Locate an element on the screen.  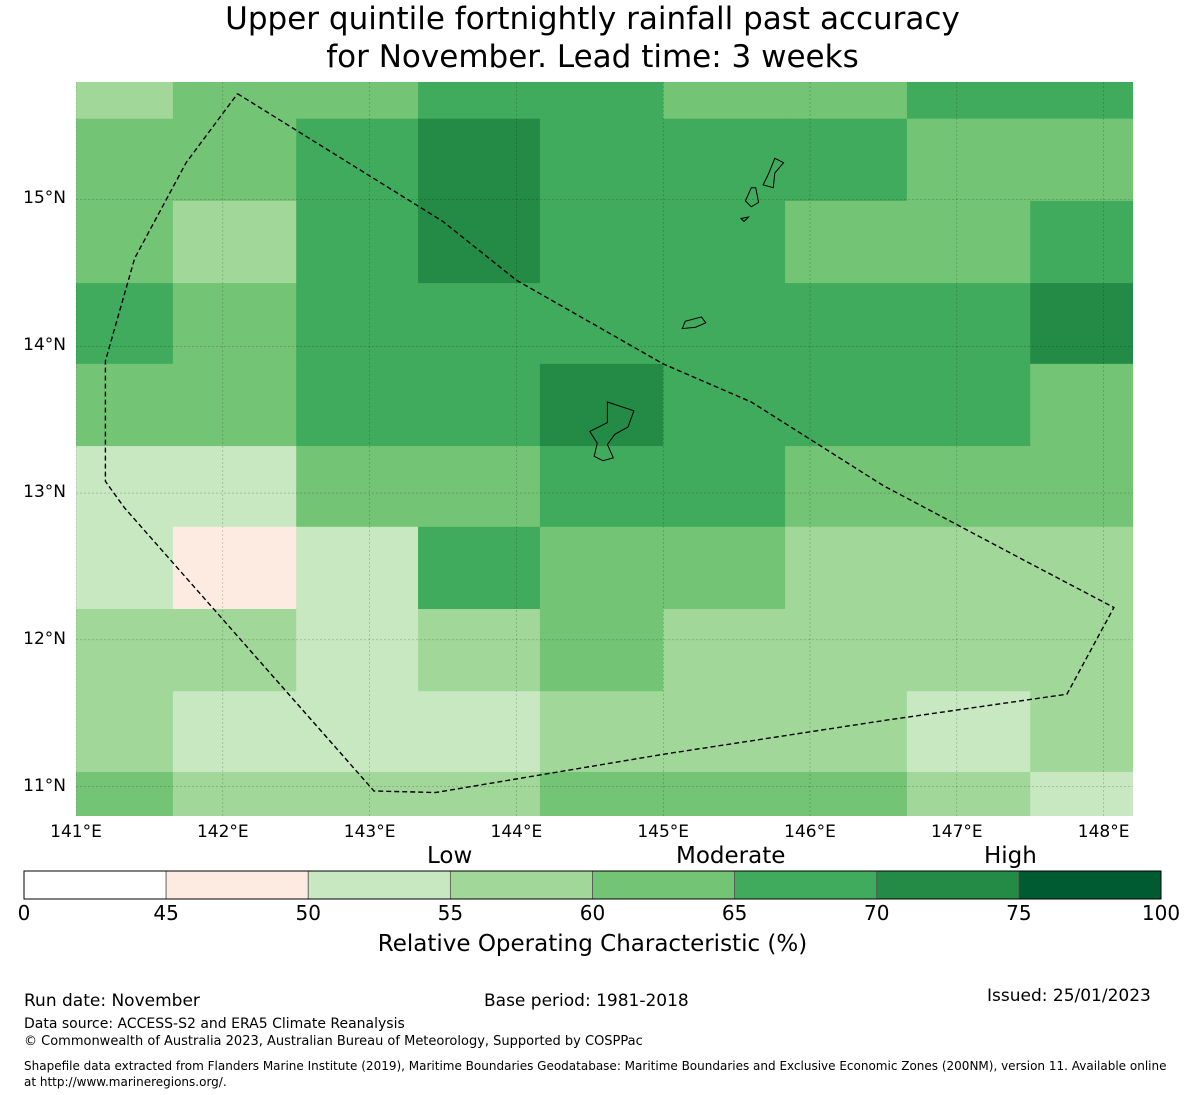
lon-tick-label: 148°E is located at coordinates (1103, 832).